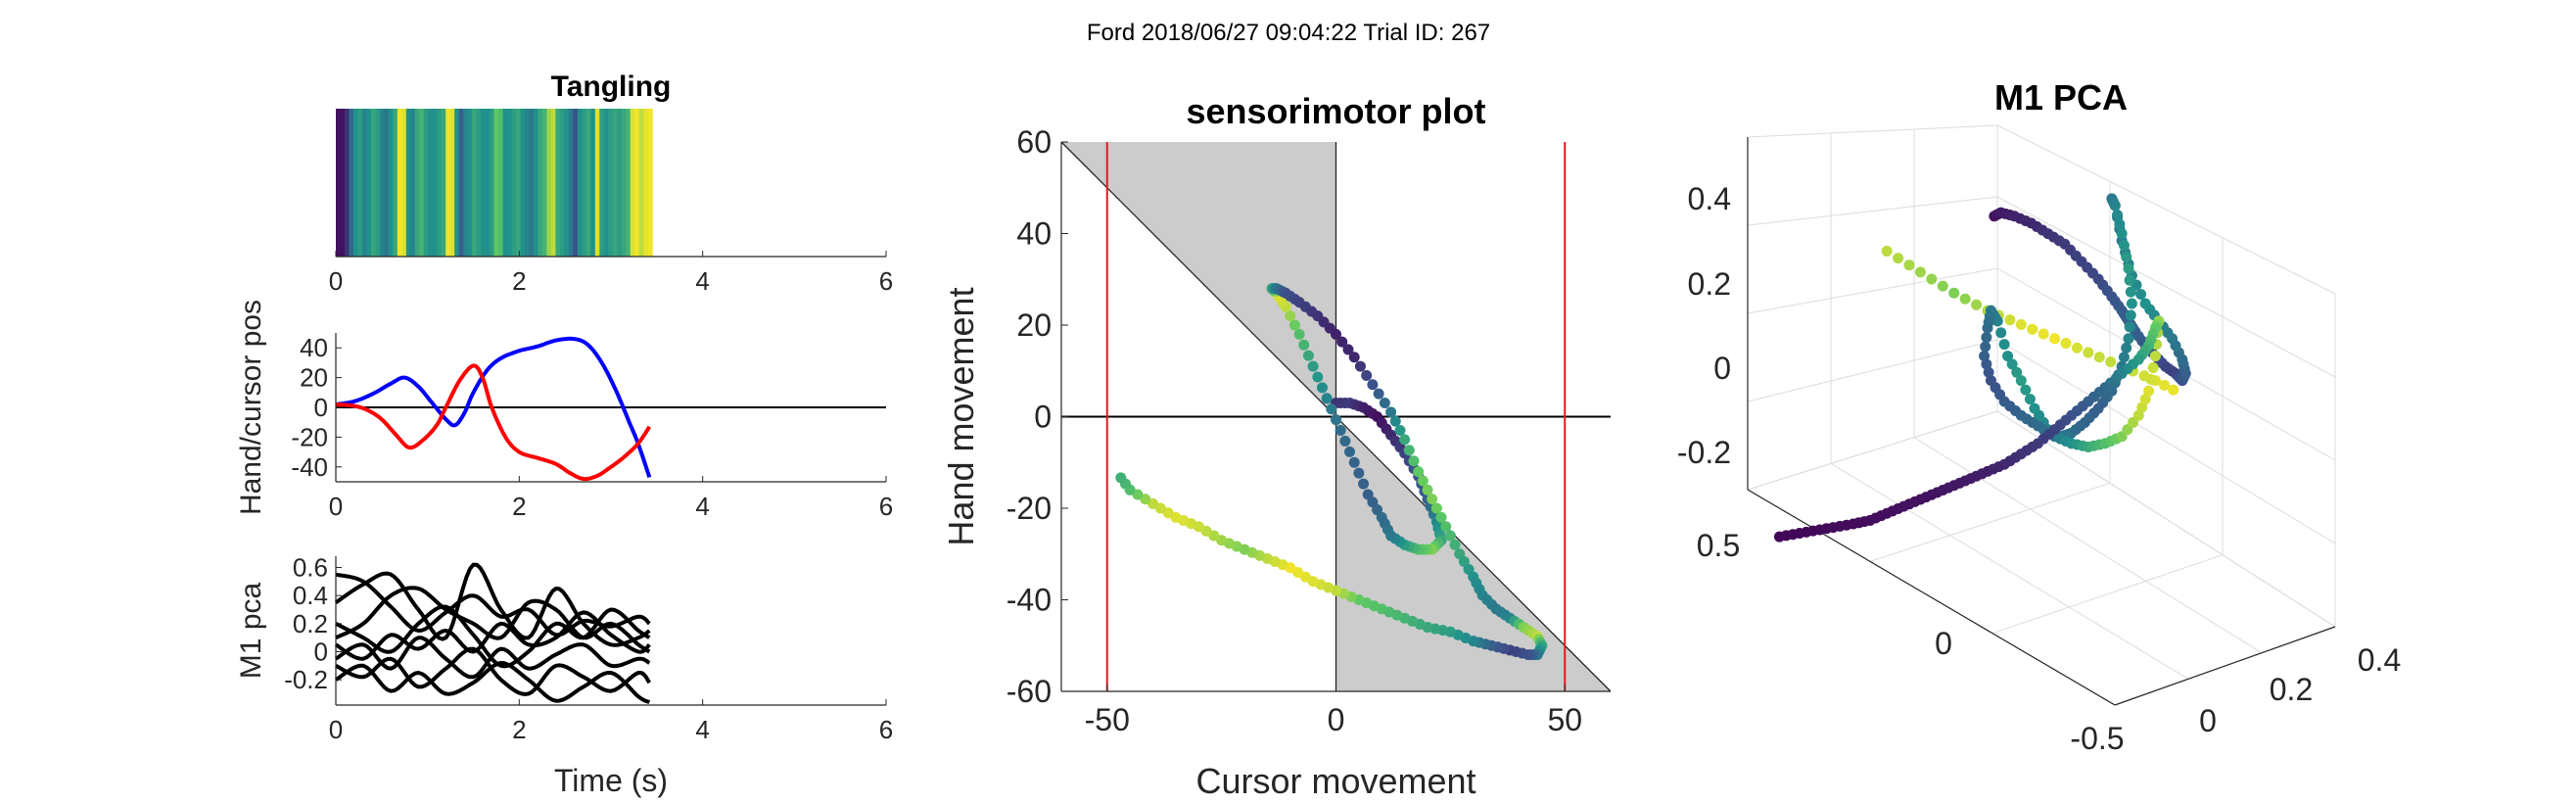 This screenshot has width=2576, height=803. What do you see at coordinates (1710, 199) in the screenshot?
I see `pca3d-z-tick-label: 0.4` at bounding box center [1710, 199].